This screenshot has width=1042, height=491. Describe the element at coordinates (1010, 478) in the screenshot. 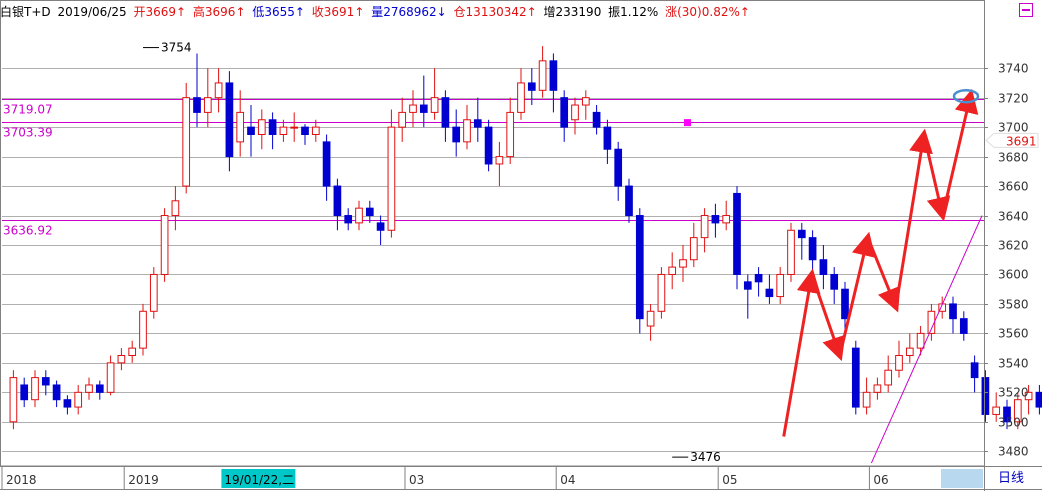

I see `period-label-daily: 日线` at that location.